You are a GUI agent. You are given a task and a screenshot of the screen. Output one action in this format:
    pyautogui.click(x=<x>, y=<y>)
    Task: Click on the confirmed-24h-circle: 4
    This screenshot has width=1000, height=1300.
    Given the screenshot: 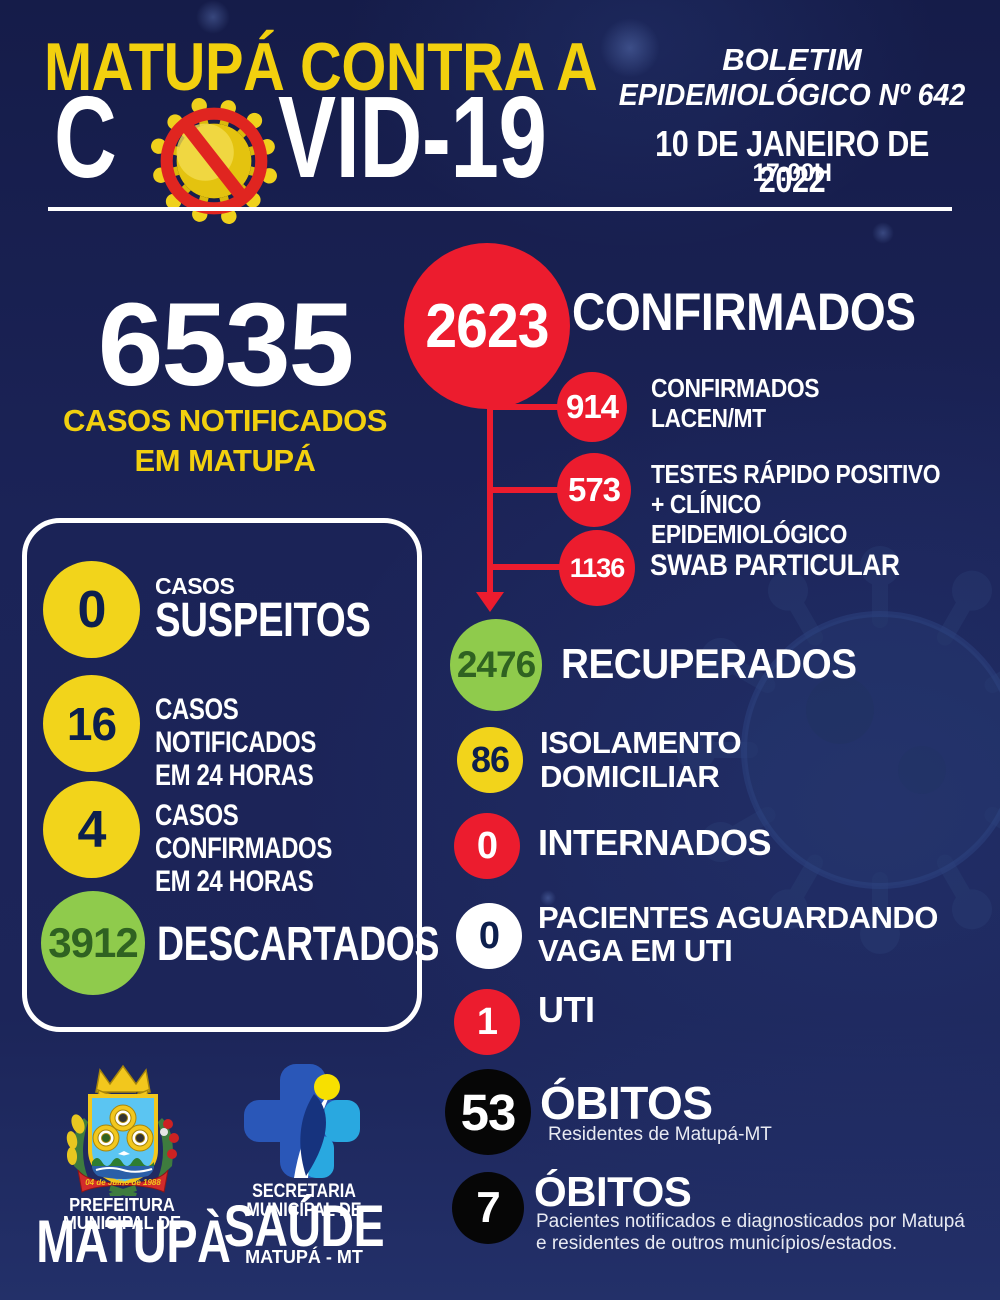 What is the action you would take?
    pyautogui.click(x=91, y=829)
    